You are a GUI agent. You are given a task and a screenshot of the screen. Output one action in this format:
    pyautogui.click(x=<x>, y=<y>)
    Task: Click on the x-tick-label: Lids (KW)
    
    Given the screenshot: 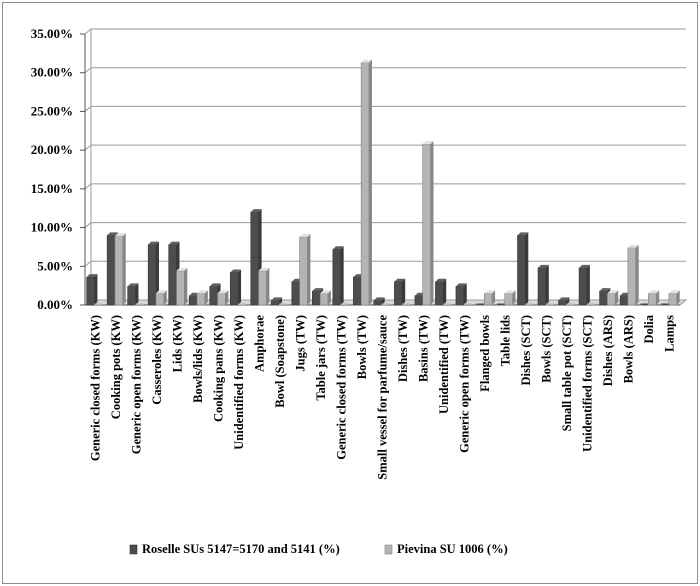 What is the action you would take?
    pyautogui.click(x=177, y=343)
    